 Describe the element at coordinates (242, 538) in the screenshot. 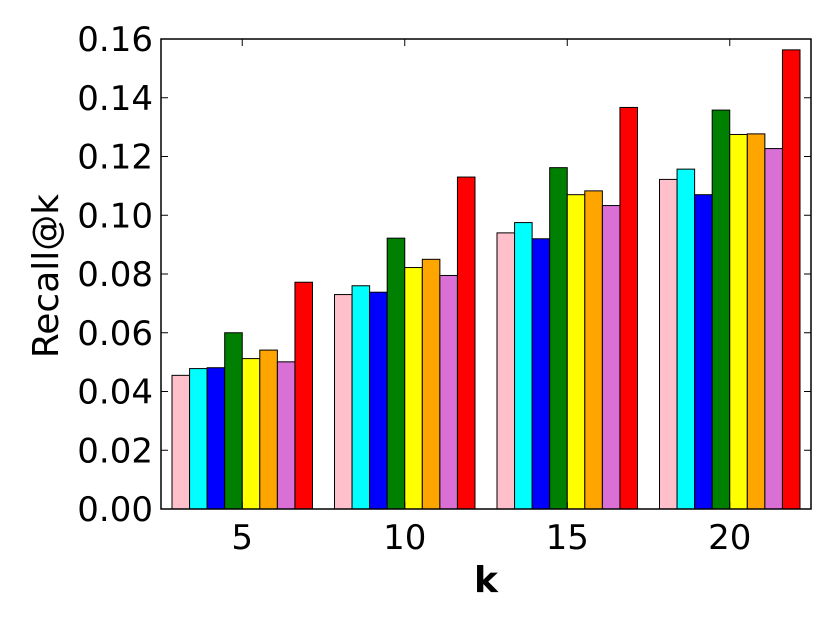

I see `x-tick-label: 5` at that location.